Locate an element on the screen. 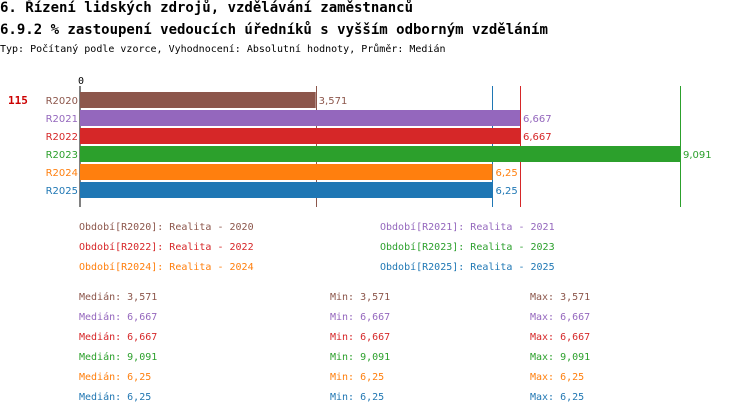 The height and width of the screenshot is (416, 750). value-label-r2023: 9,091 is located at coordinates (697, 155).